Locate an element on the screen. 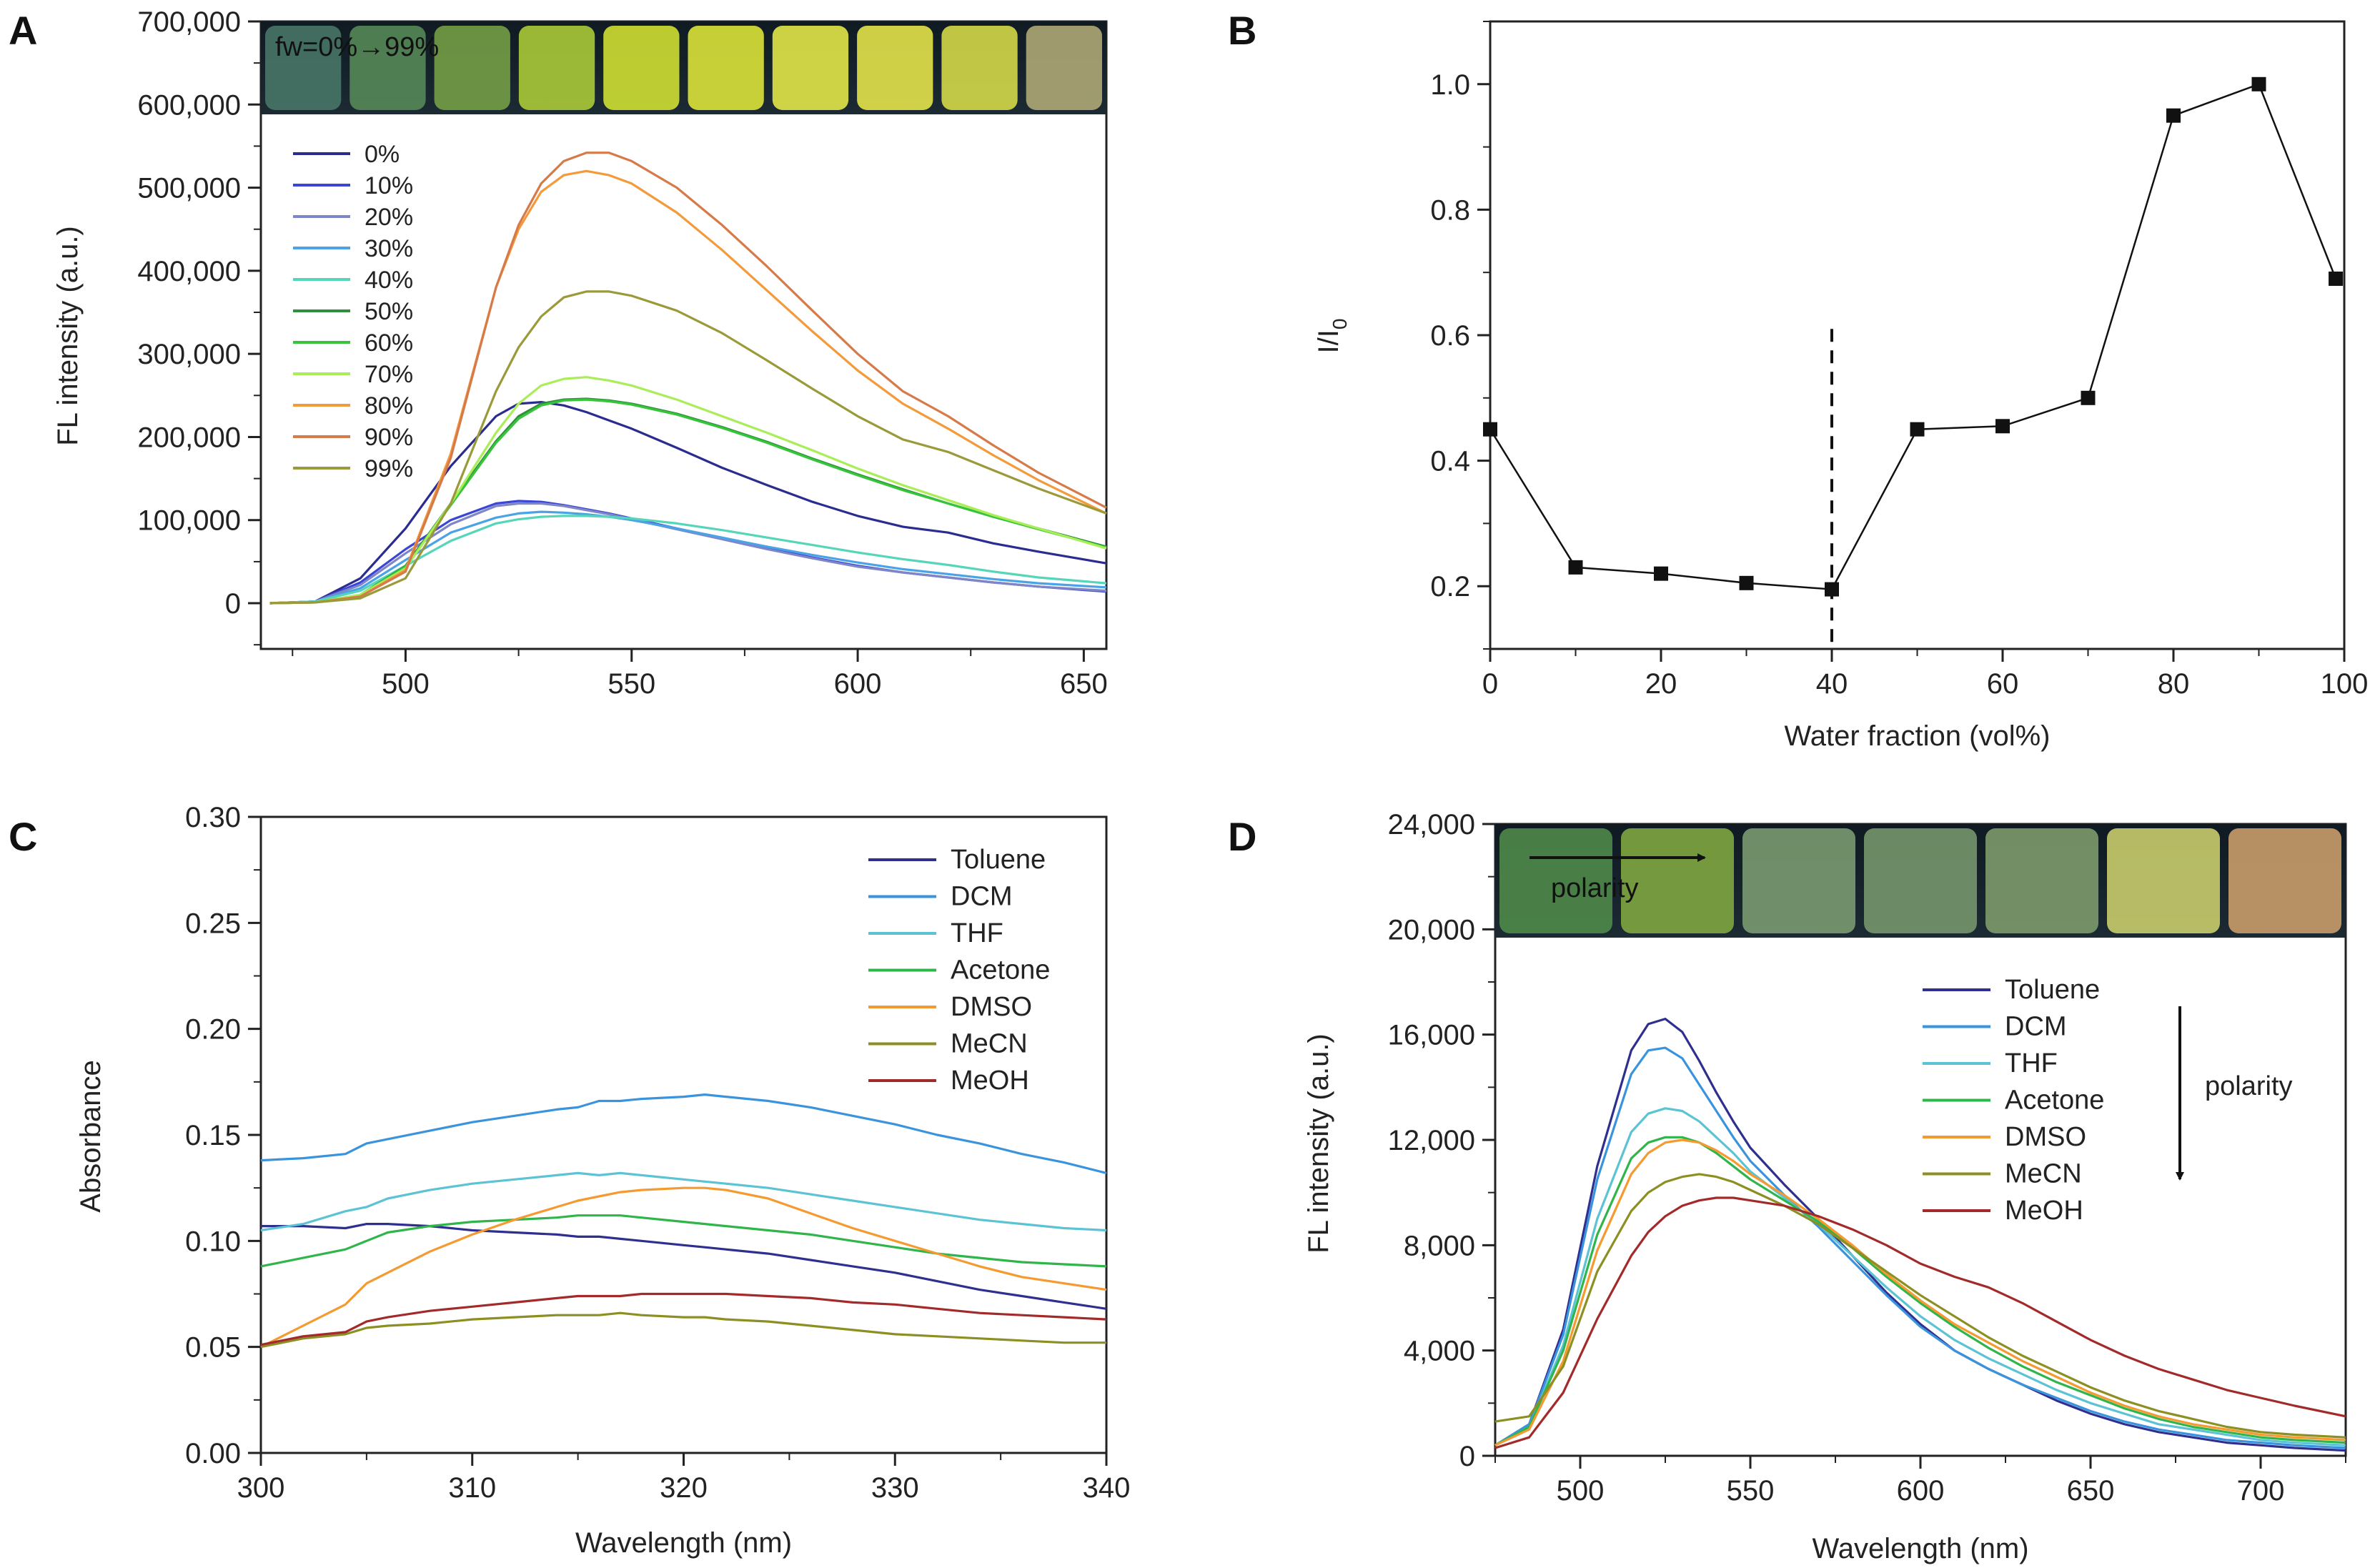  series-line-3-dcm is located at coordinates (1920, 1247).